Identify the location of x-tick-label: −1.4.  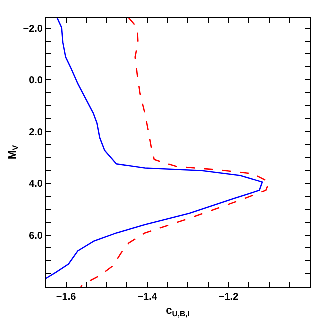
(148, 297).